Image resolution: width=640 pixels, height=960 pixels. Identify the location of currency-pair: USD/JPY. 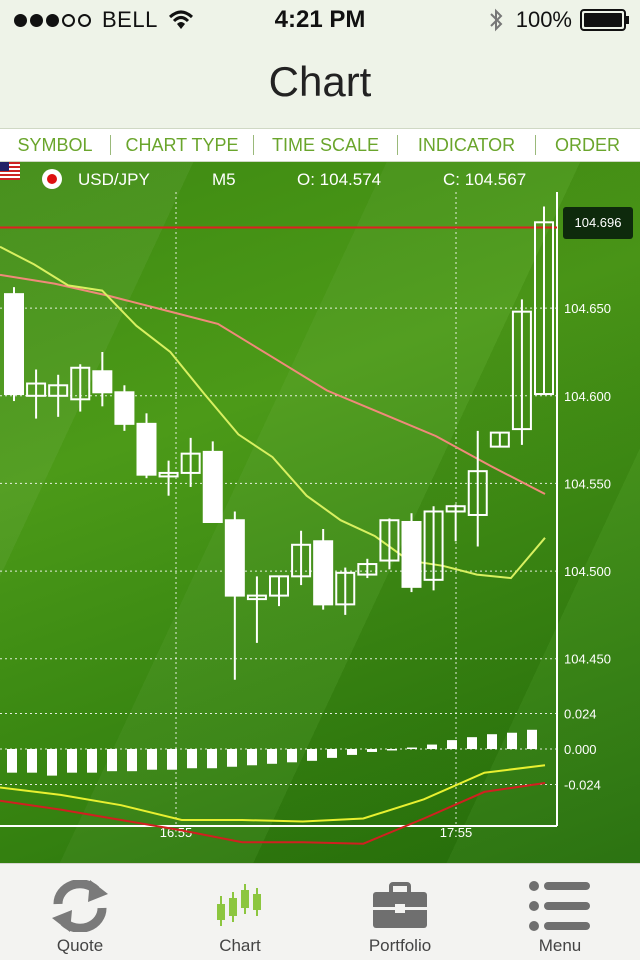
(114, 179).